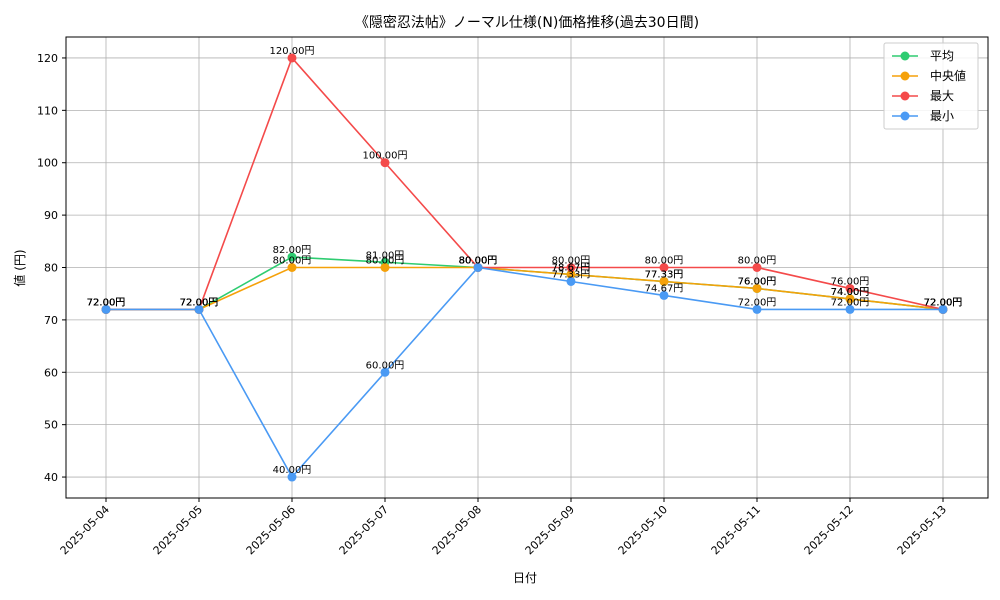 The width and height of the screenshot is (1000, 600). I want to click on x-tick-label: 2025-05-12, so click(829, 530).